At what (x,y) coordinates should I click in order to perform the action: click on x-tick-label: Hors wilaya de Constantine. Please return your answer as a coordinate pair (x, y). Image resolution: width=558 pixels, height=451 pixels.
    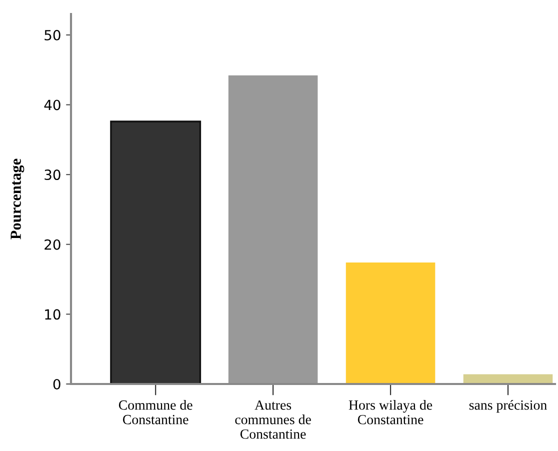
    Looking at the image, I should click on (390, 412).